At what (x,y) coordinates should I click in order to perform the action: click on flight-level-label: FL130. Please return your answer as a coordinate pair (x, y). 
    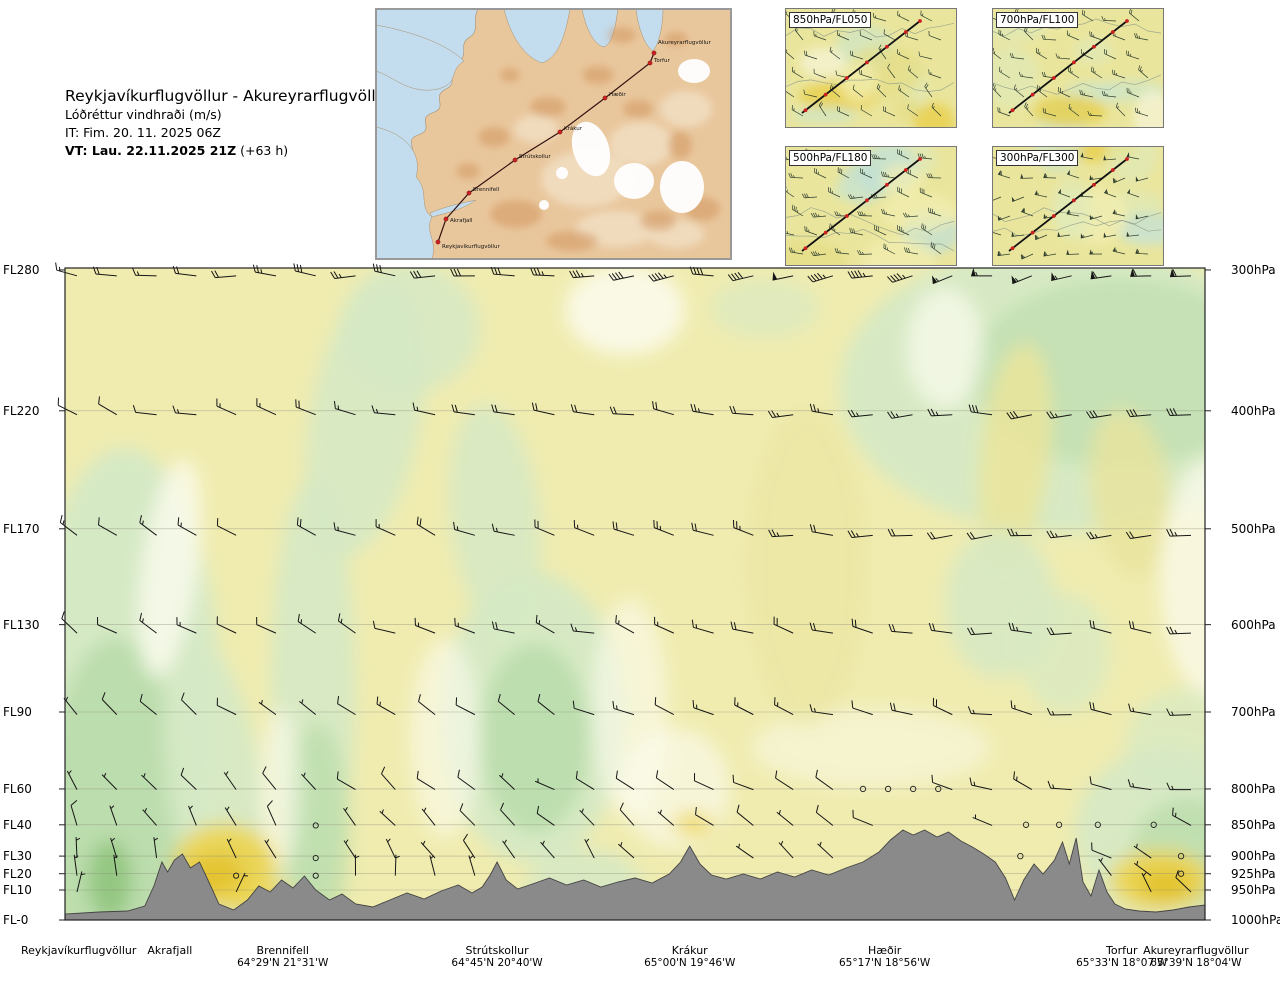
    Looking at the image, I should click on (21, 624).